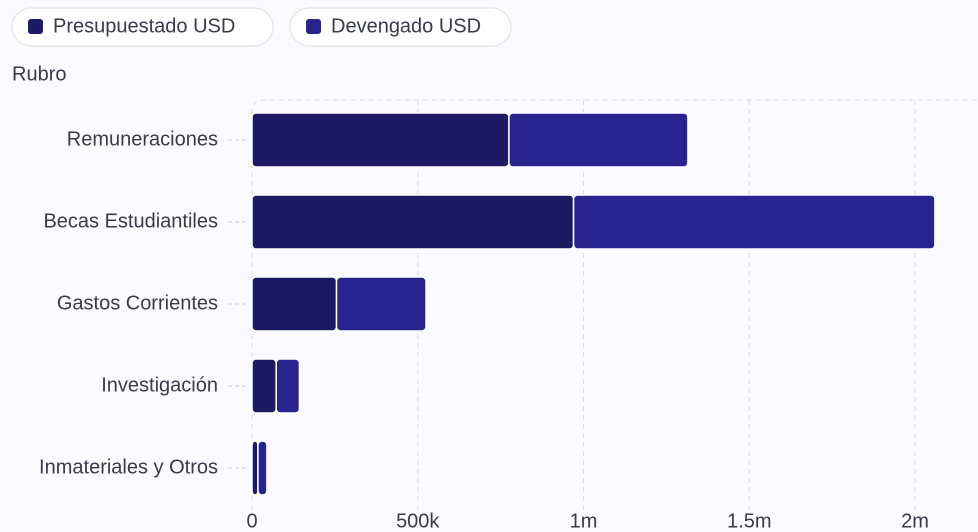 Image resolution: width=978 pixels, height=532 pixels. What do you see at coordinates (39, 74) in the screenshot?
I see `y-axis-label: Rubro` at bounding box center [39, 74].